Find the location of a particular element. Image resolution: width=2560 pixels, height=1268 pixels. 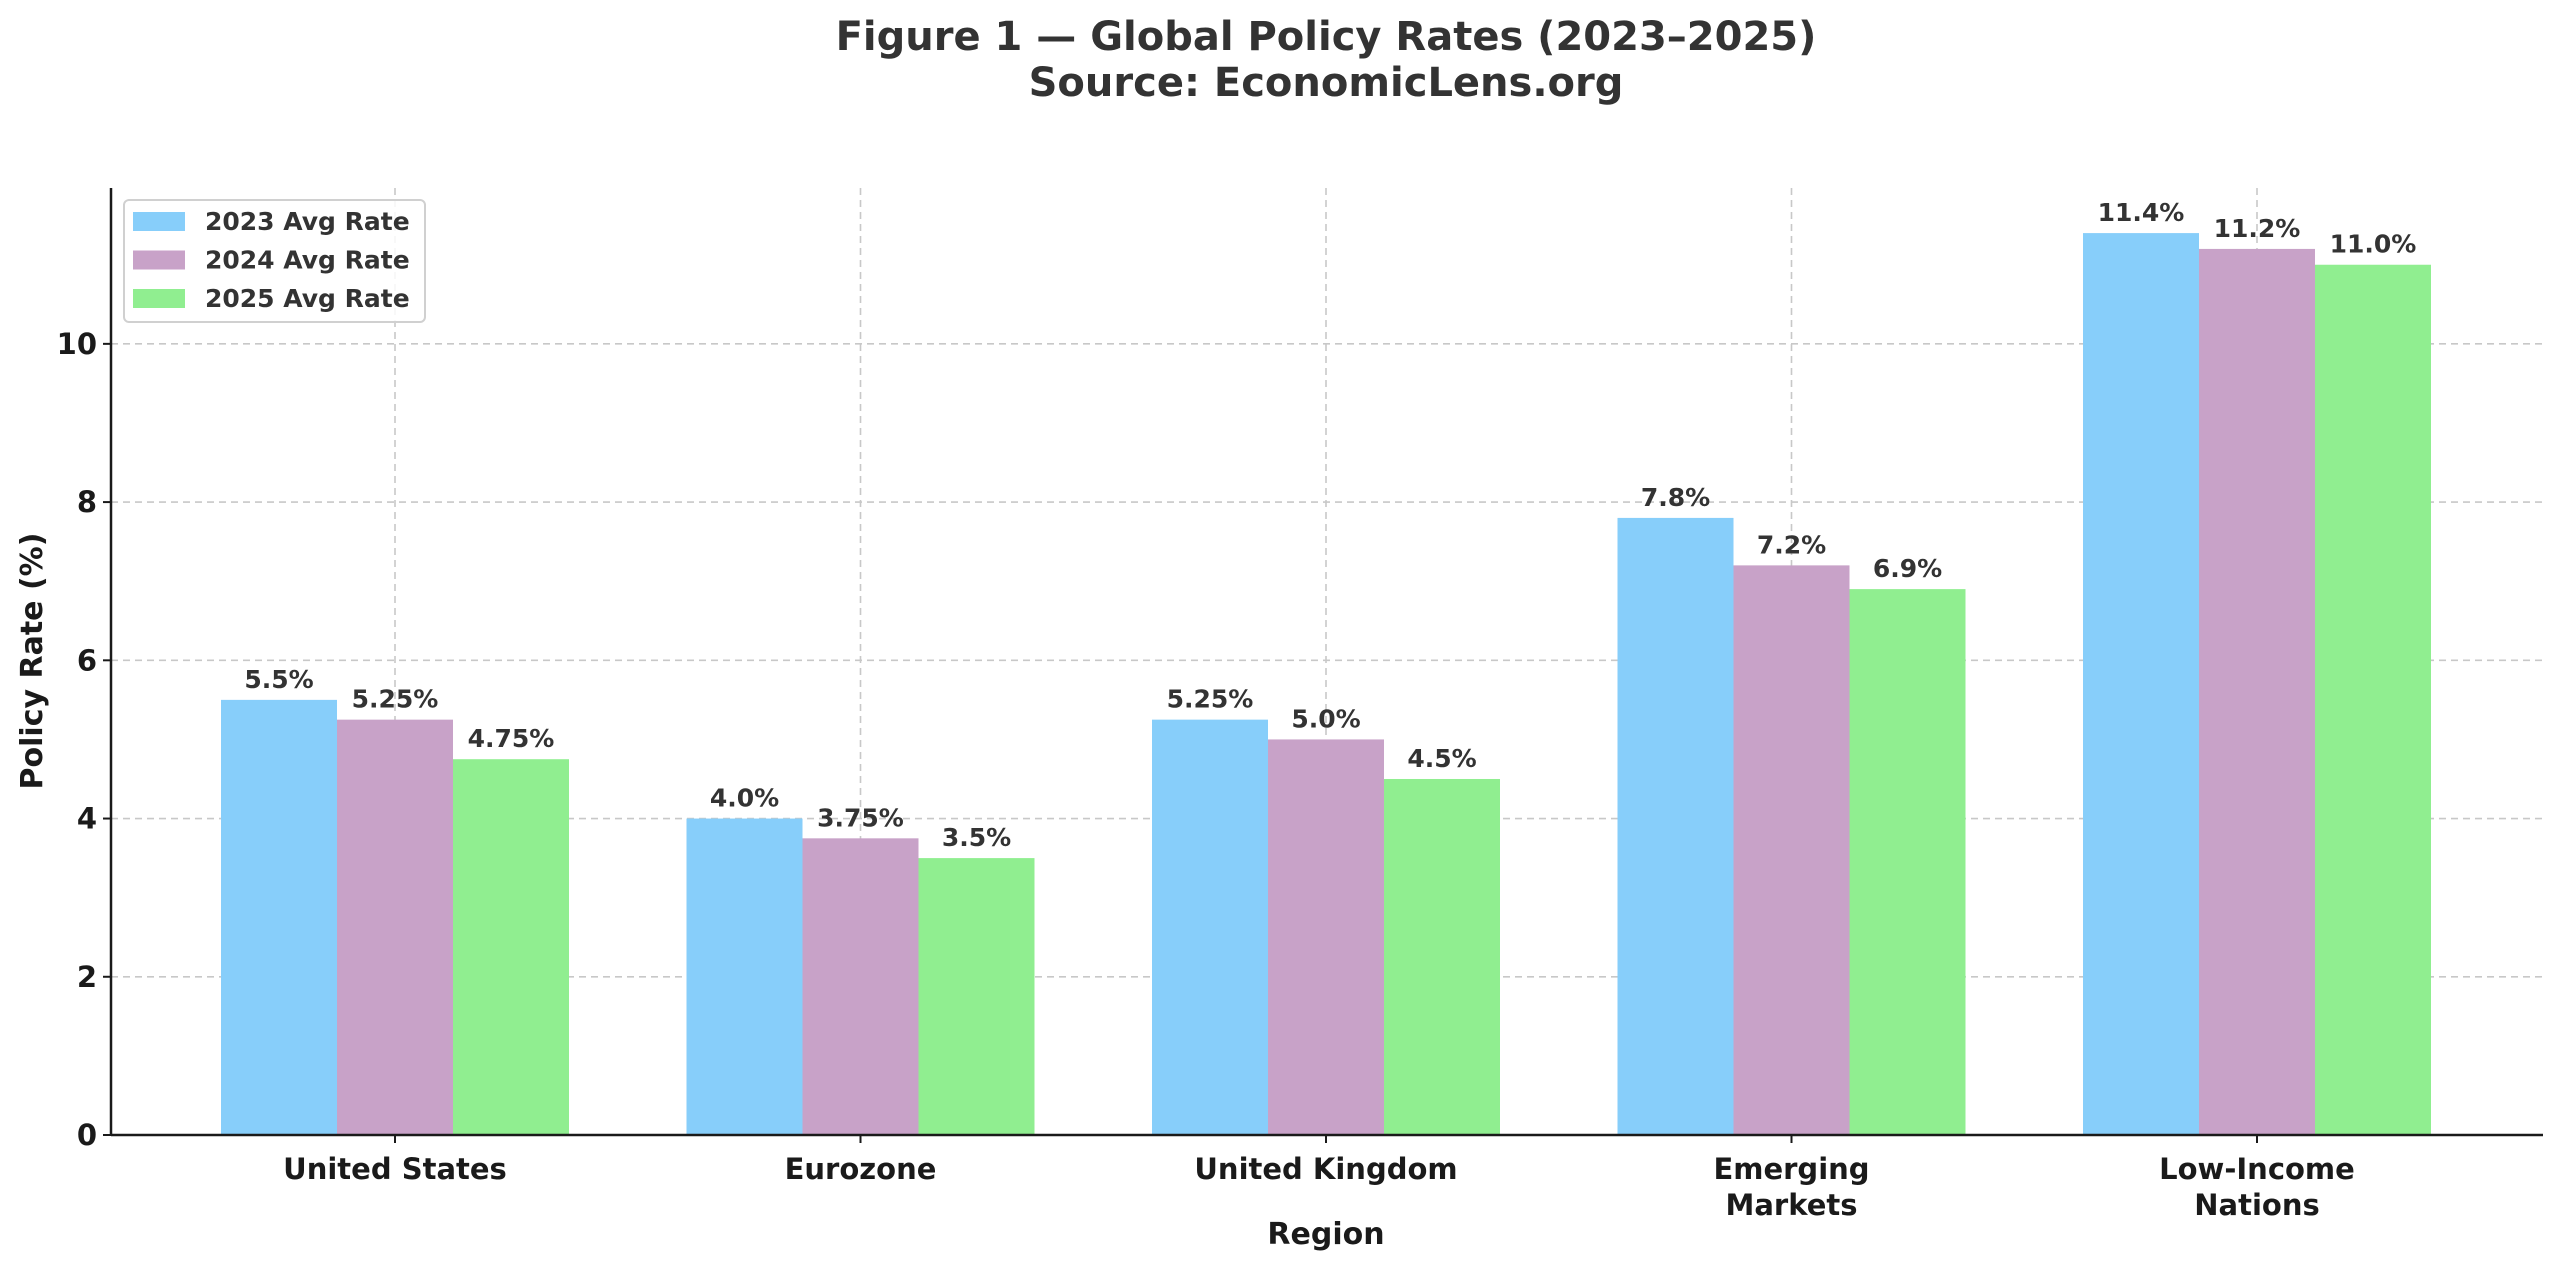

y-tick-label: 0 is located at coordinates (87, 1135).